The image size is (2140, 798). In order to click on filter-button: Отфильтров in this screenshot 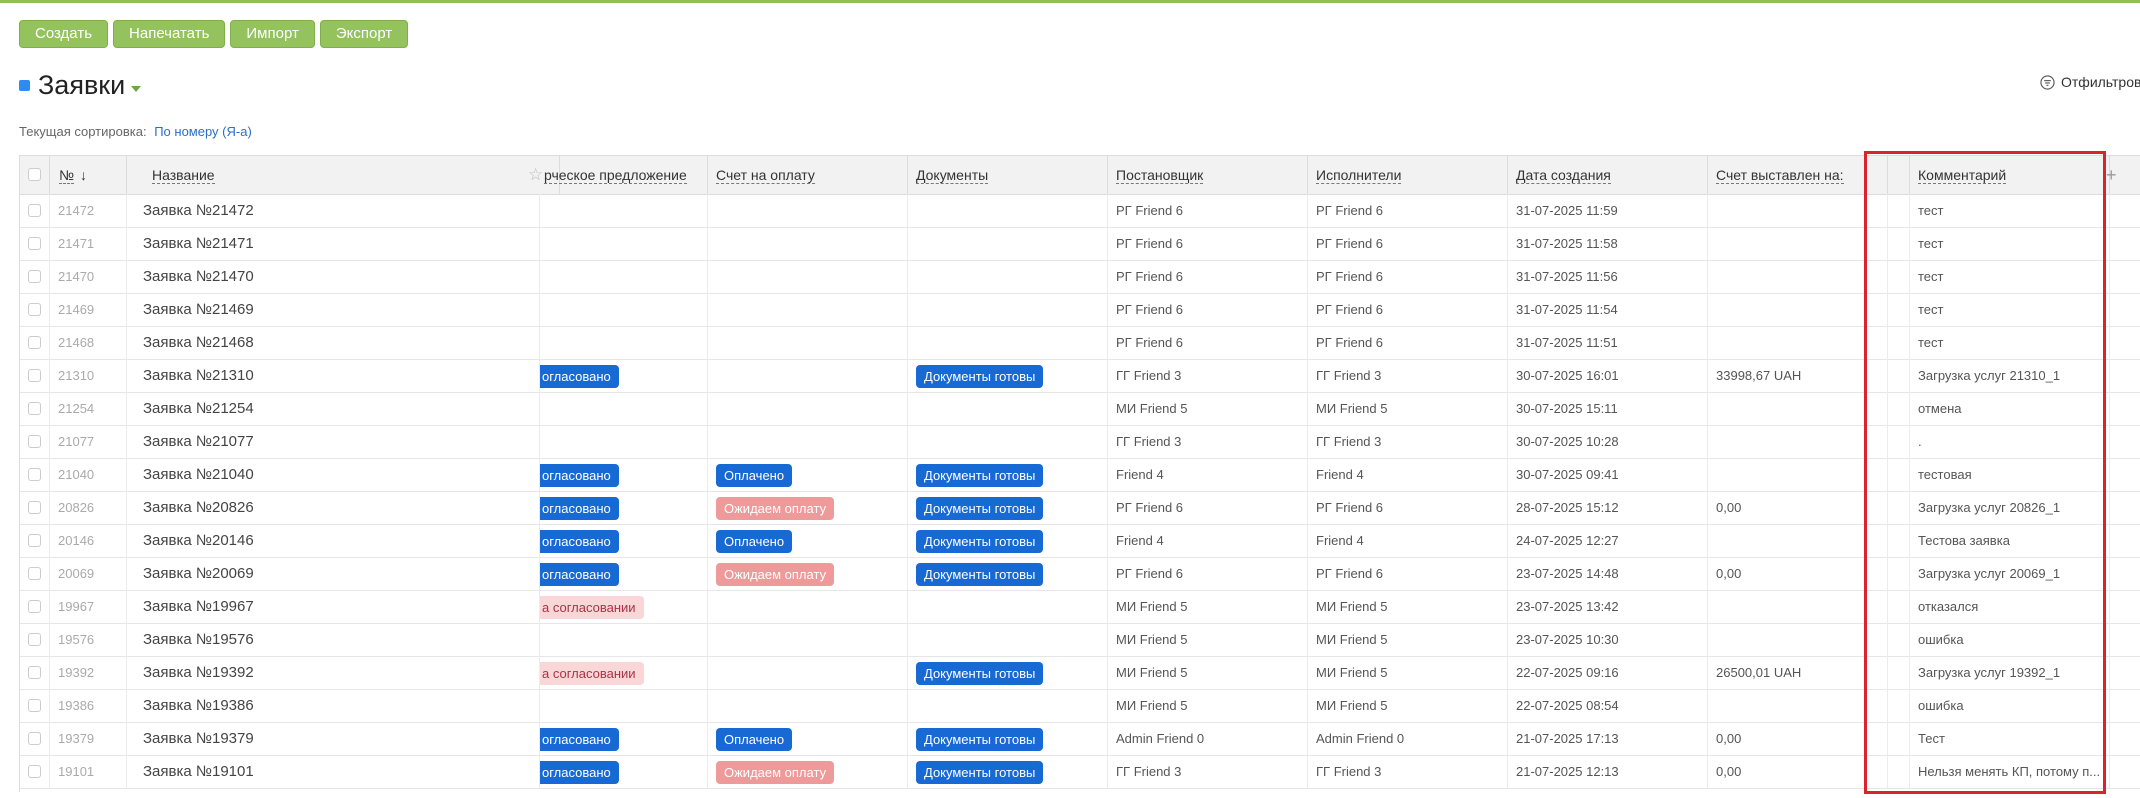, I will do `click(2090, 82)`.